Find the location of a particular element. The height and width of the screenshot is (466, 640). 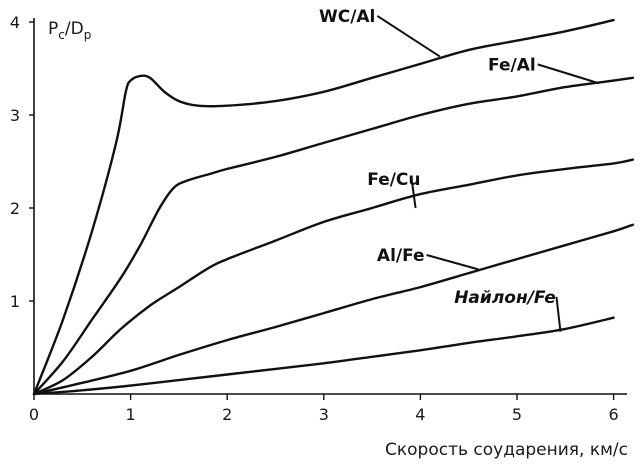

y-tick-label: 4 is located at coordinates (15, 22).